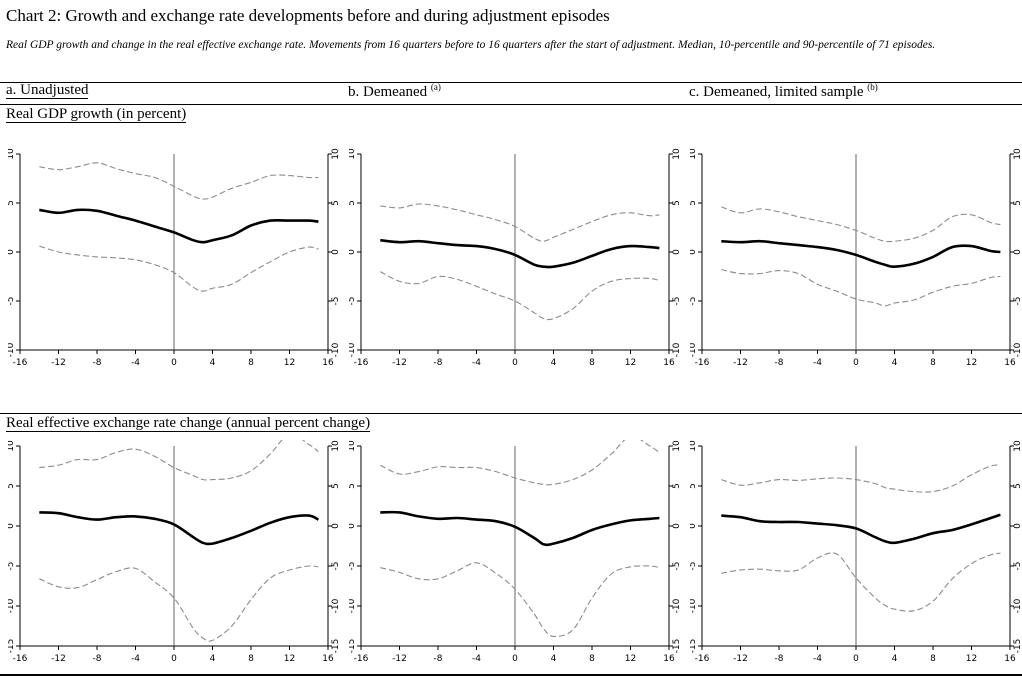 The width and height of the screenshot is (1022, 679). I want to click on column-note-c: (b), so click(872, 87).